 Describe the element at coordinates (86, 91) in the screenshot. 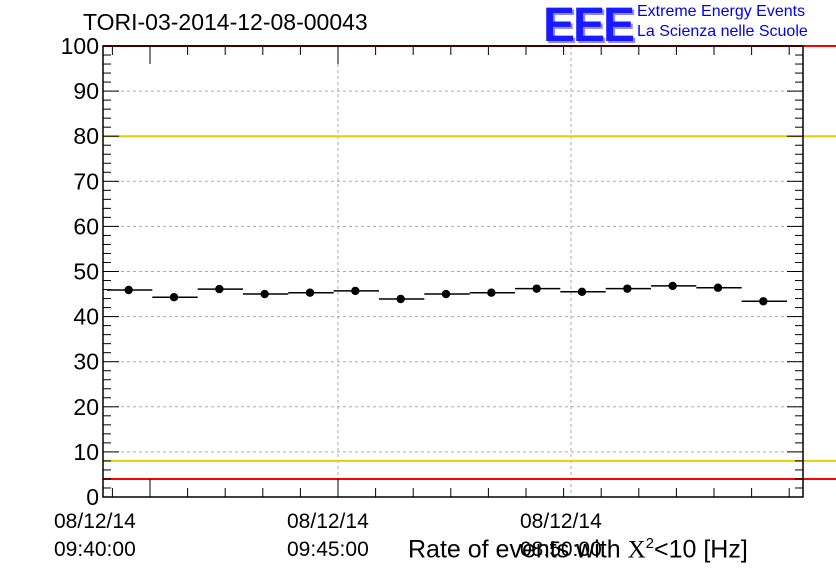

I see `y-tick-label-9: 90` at that location.